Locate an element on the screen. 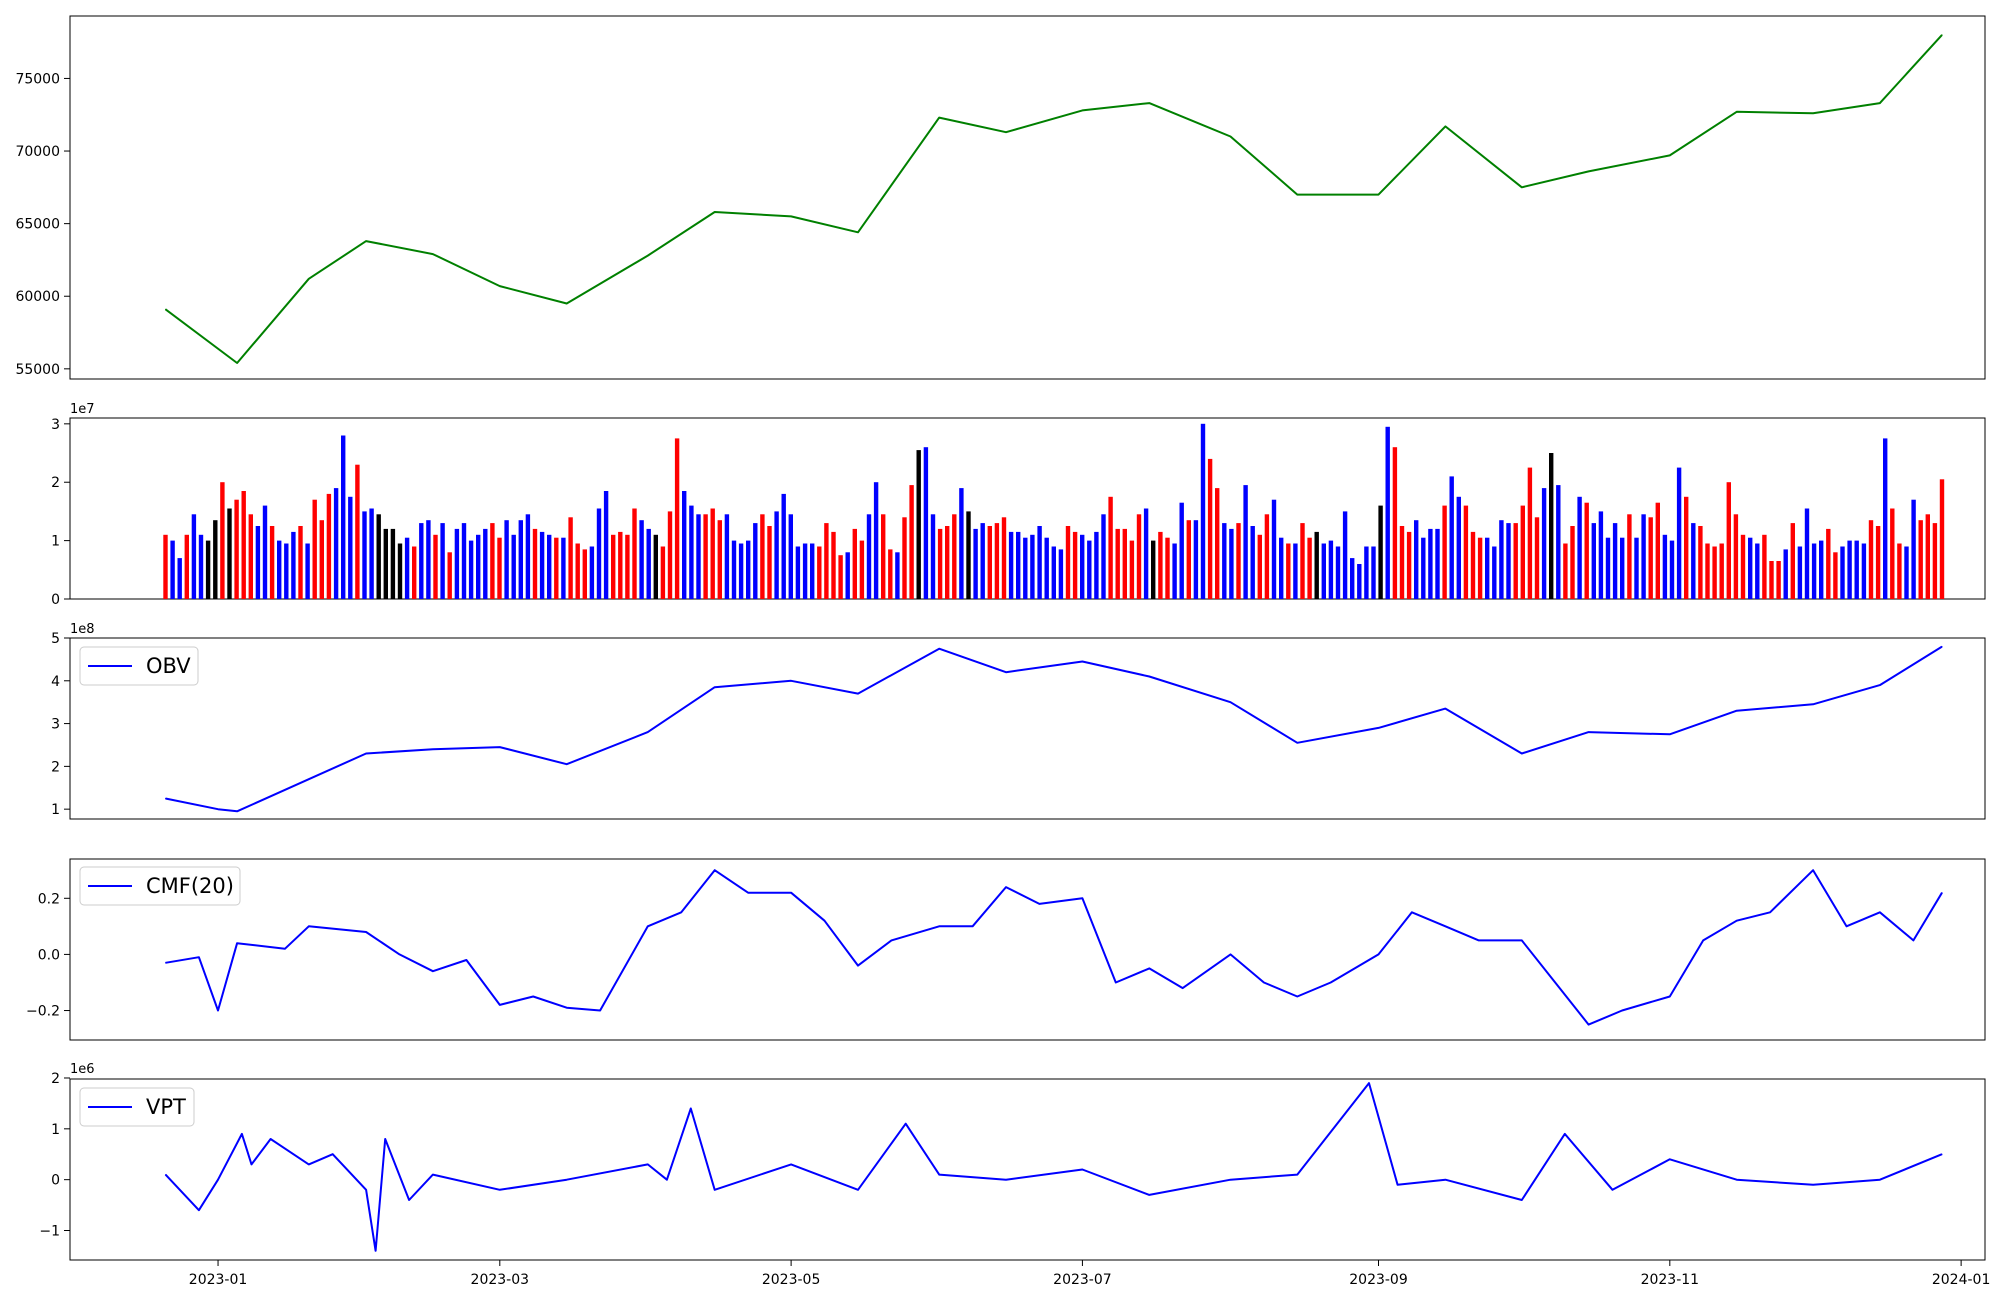 This screenshot has height=1300, width=2000. vpt-ytick-label: 0 is located at coordinates (55, 1181).